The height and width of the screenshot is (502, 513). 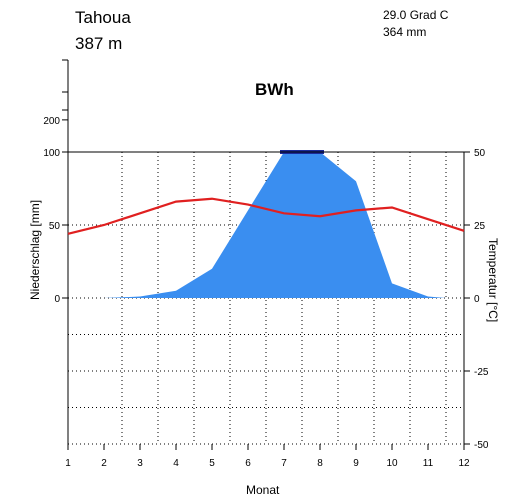 What do you see at coordinates (51, 153) in the screenshot?
I see `left-axis-tick-label: 100` at bounding box center [51, 153].